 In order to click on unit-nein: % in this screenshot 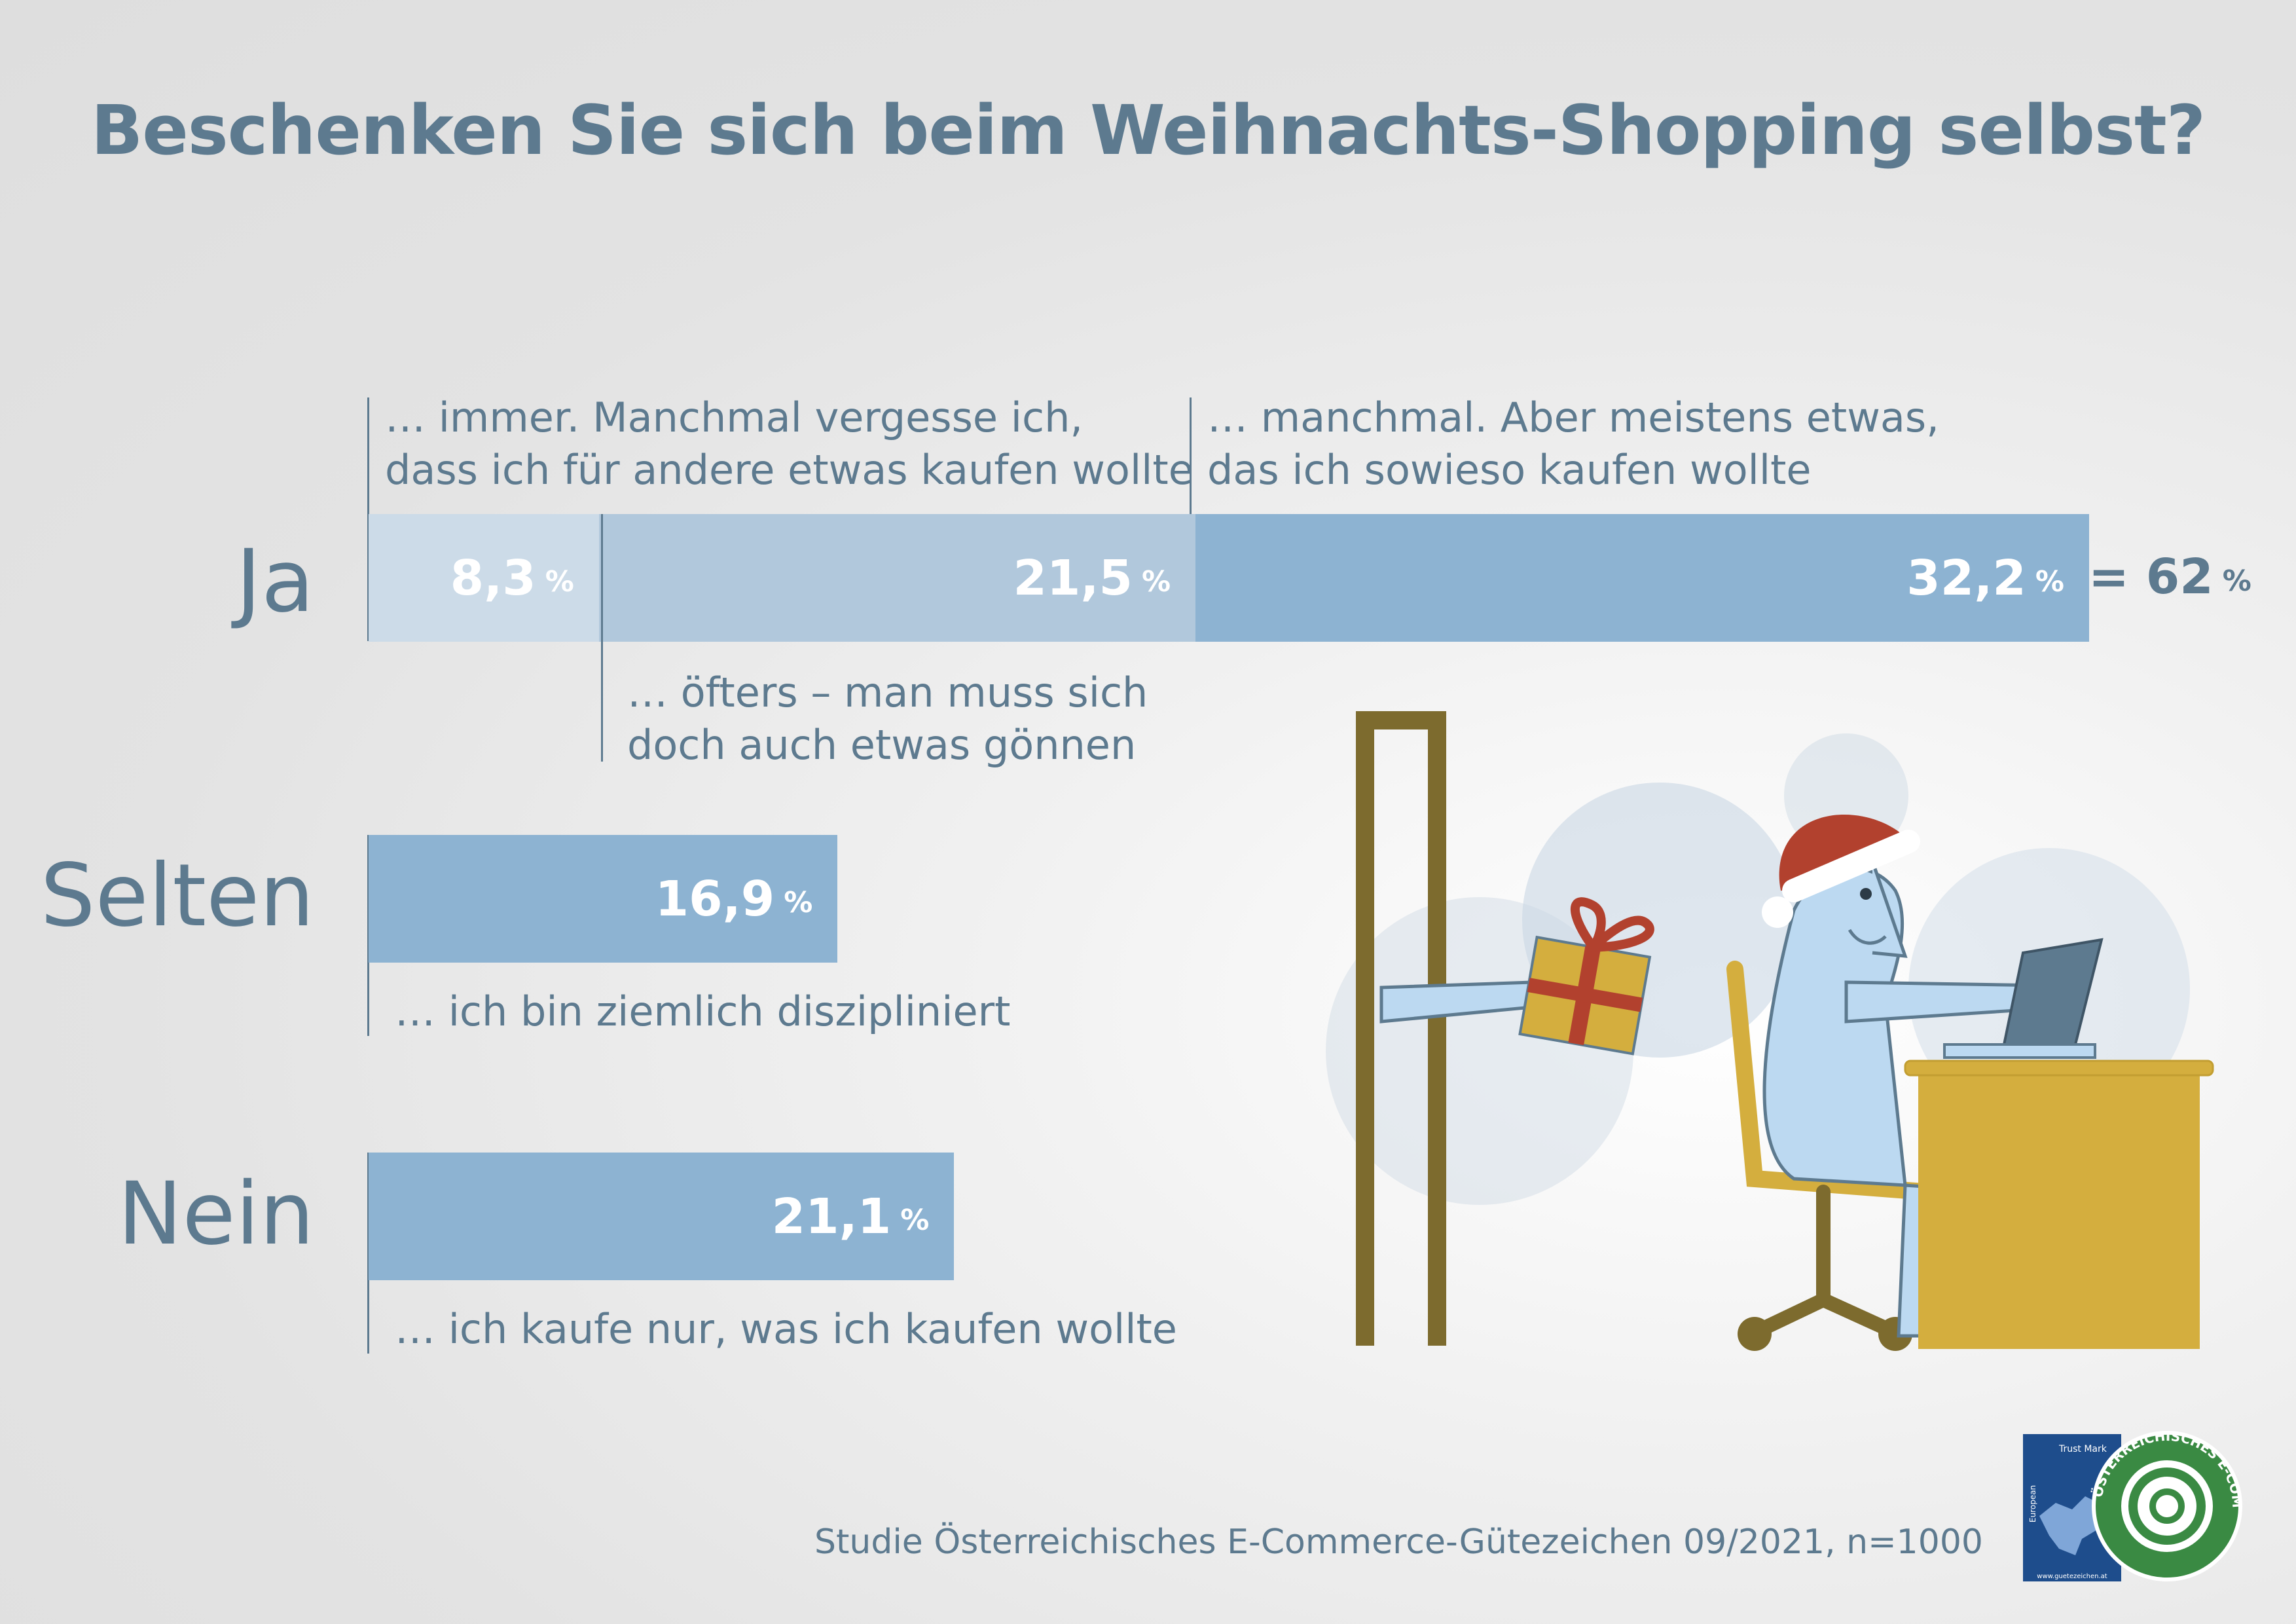, I will do `click(915, 1220)`.